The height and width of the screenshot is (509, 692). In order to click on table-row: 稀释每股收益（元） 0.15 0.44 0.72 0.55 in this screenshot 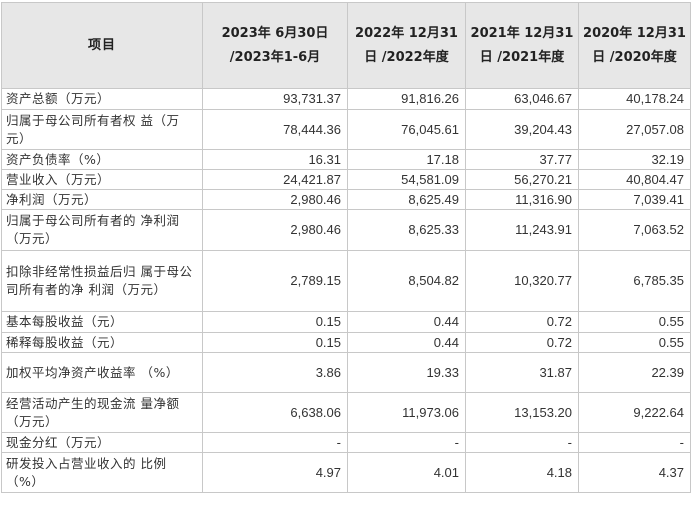, I will do `click(346, 342)`.